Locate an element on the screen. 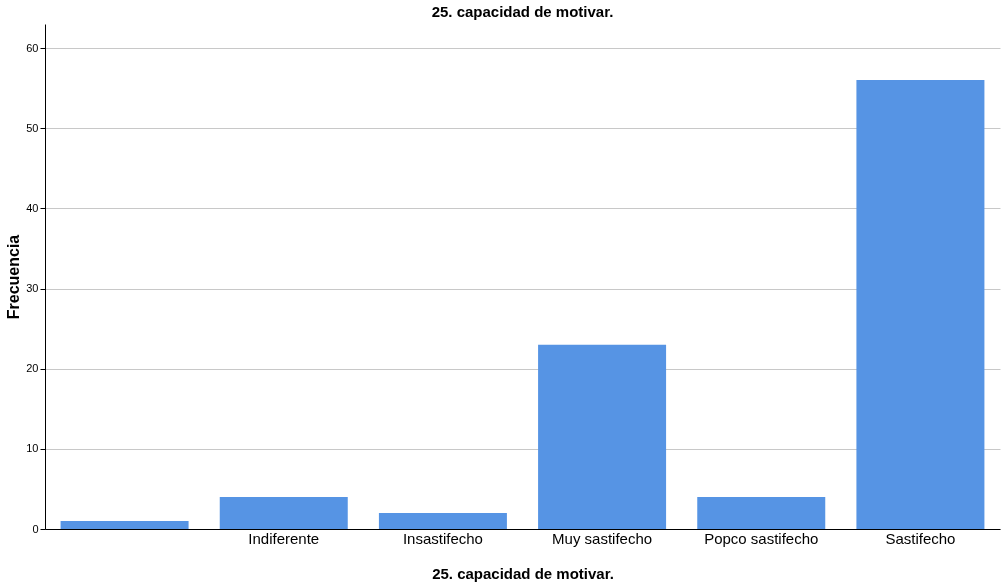  y-tick-label: 30 is located at coordinates (32, 288).